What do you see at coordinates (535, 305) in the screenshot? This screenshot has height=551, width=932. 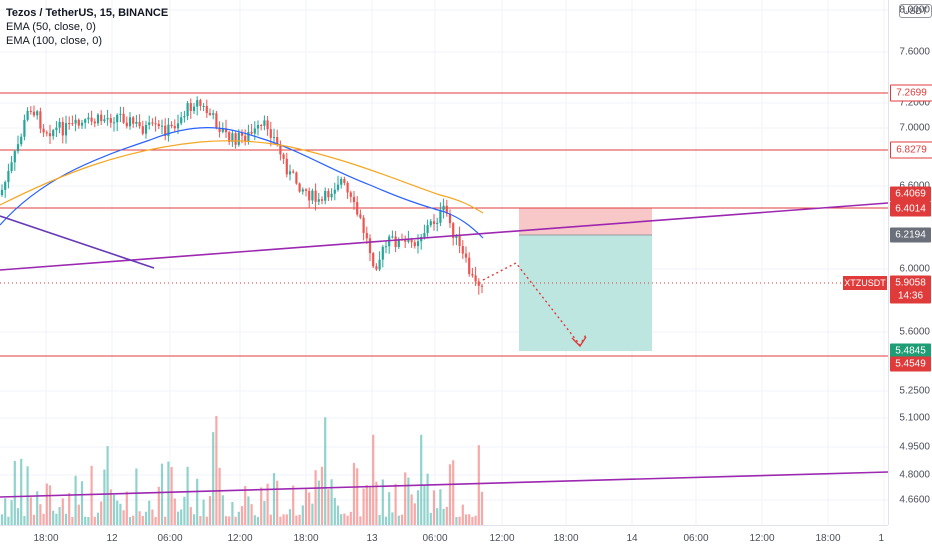 I see `projection-arrow` at bounding box center [535, 305].